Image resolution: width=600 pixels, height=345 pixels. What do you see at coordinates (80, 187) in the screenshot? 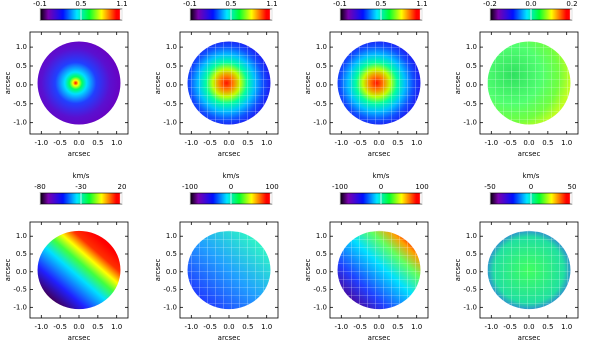
I see `colorbar-tick-label: -30` at bounding box center [80, 187].